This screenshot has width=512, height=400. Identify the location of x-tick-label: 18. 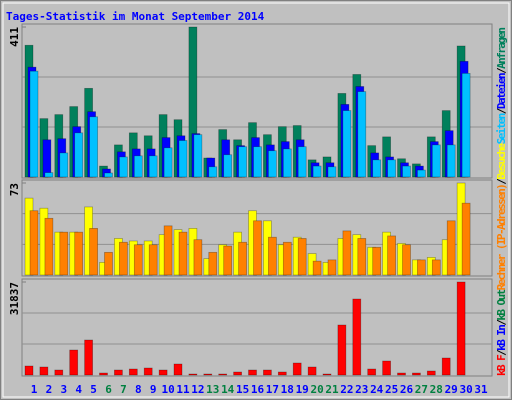
(287, 389).